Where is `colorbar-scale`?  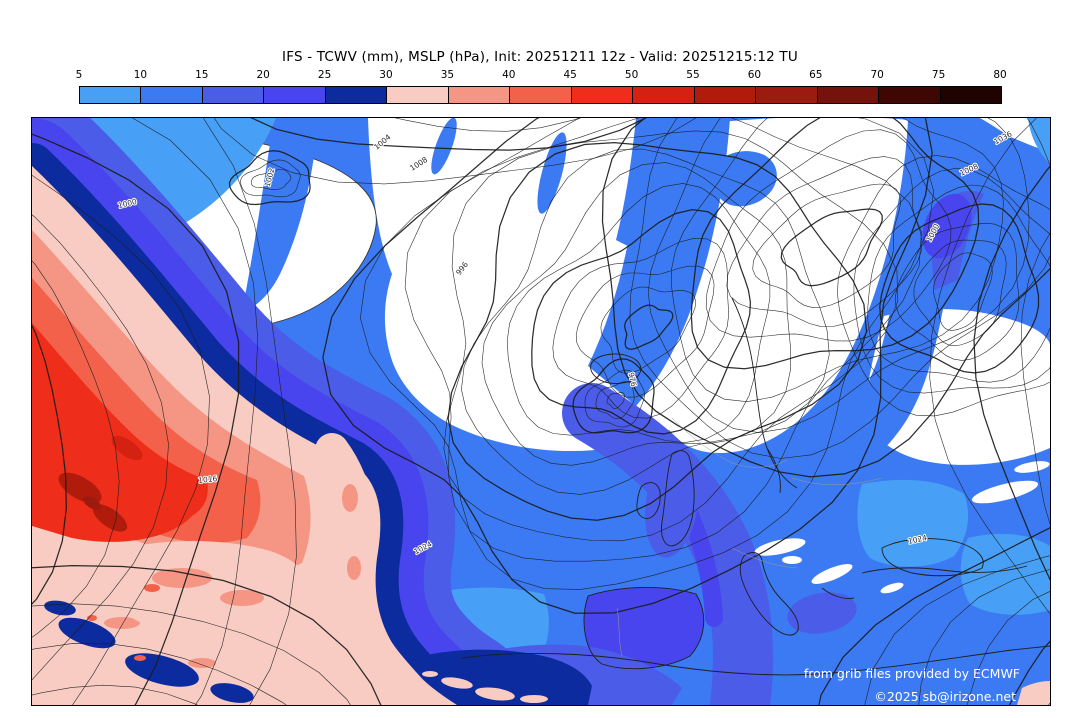
colorbar-scale is located at coordinates (540, 95).